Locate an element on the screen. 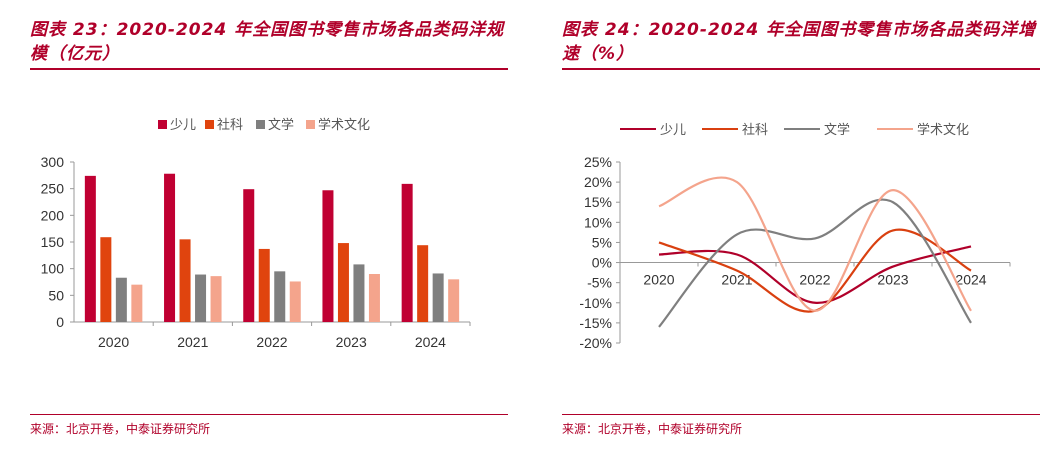 The height and width of the screenshot is (451, 1062). left-source: 来源：北京开卷，中泰证券研究所 is located at coordinates (120, 429).